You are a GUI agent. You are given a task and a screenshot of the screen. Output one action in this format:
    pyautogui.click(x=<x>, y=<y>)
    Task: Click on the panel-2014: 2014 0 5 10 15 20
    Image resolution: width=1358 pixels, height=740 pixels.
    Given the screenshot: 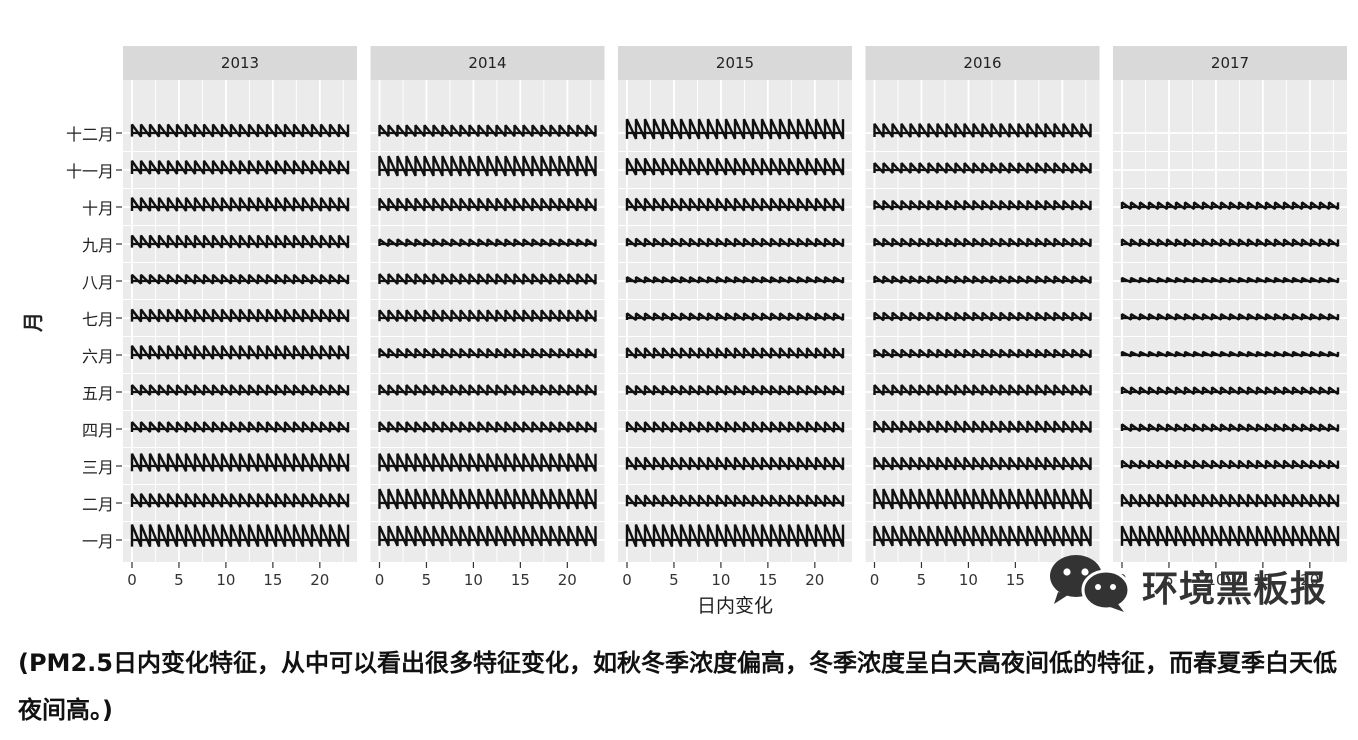 What is the action you would take?
    pyautogui.click(x=487, y=317)
    